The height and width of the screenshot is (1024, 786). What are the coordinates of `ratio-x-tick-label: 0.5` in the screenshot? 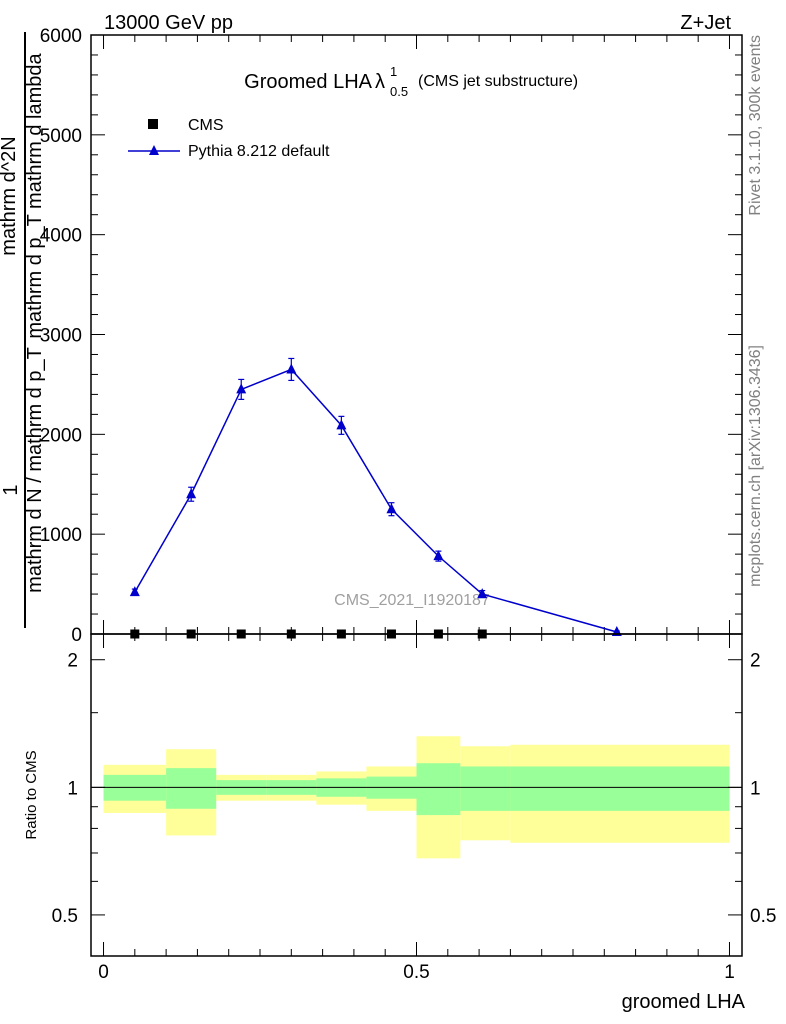 It's located at (416, 972).